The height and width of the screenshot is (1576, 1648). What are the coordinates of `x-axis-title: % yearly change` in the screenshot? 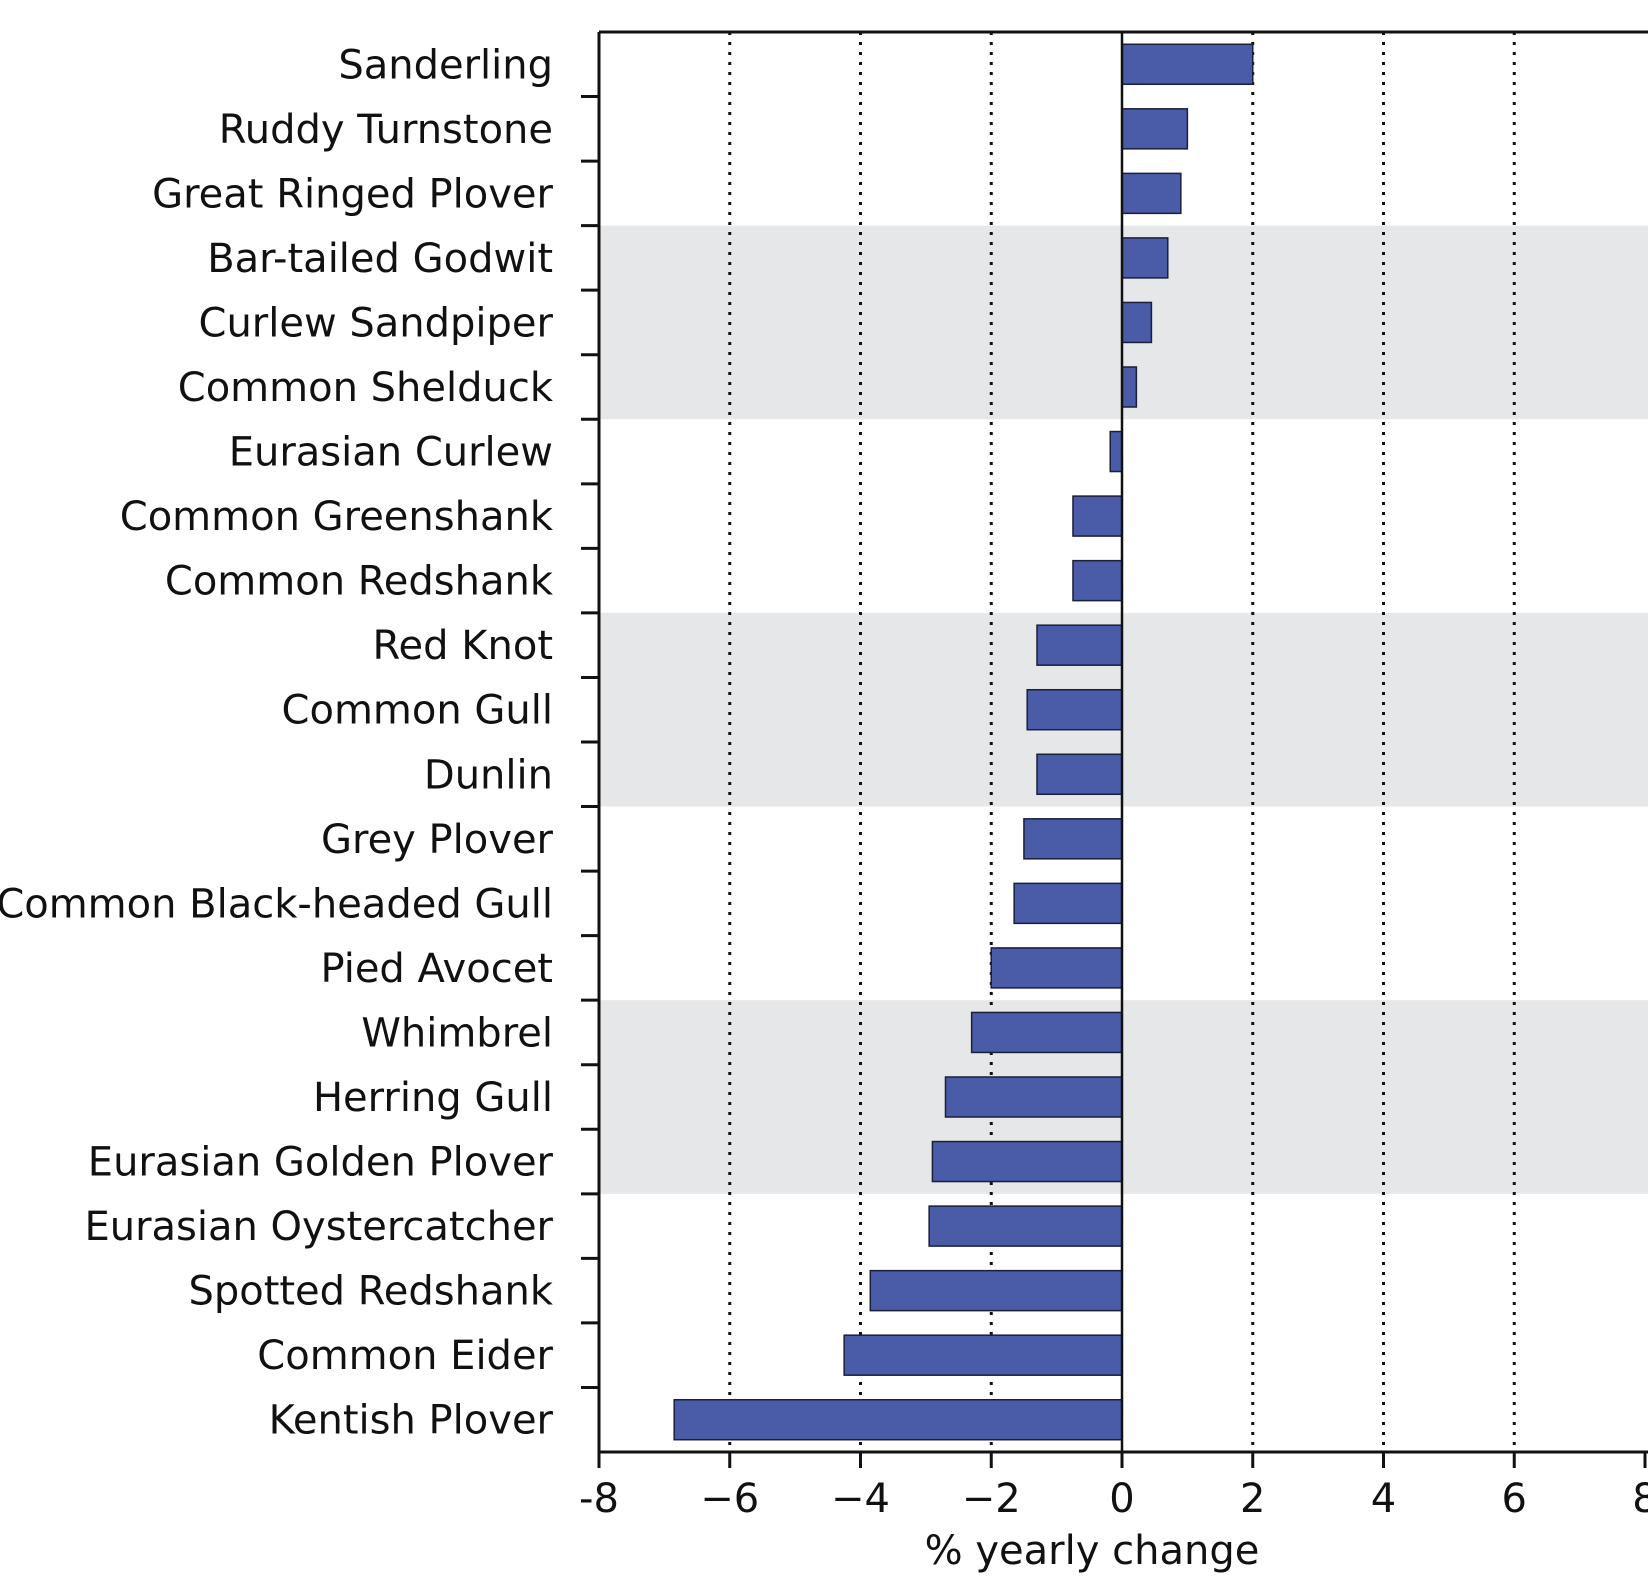 It's located at (1092, 1551).